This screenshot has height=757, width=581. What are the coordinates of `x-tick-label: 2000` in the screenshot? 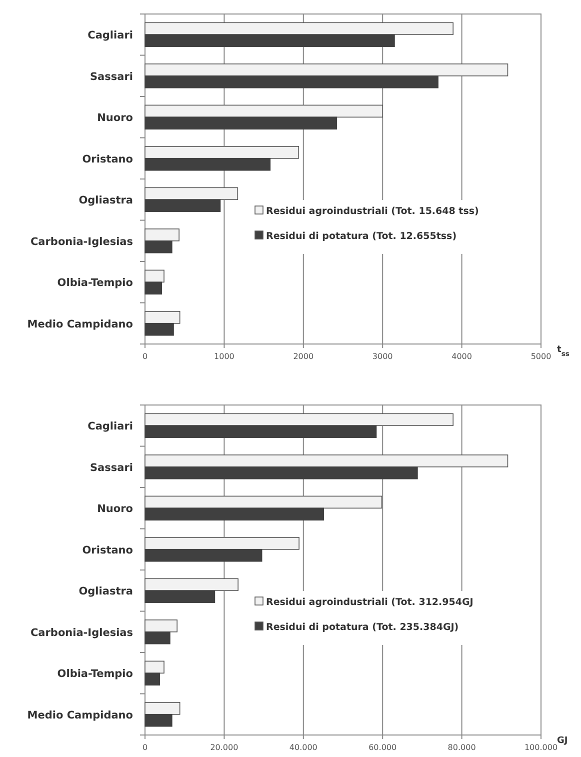 It's located at (303, 356).